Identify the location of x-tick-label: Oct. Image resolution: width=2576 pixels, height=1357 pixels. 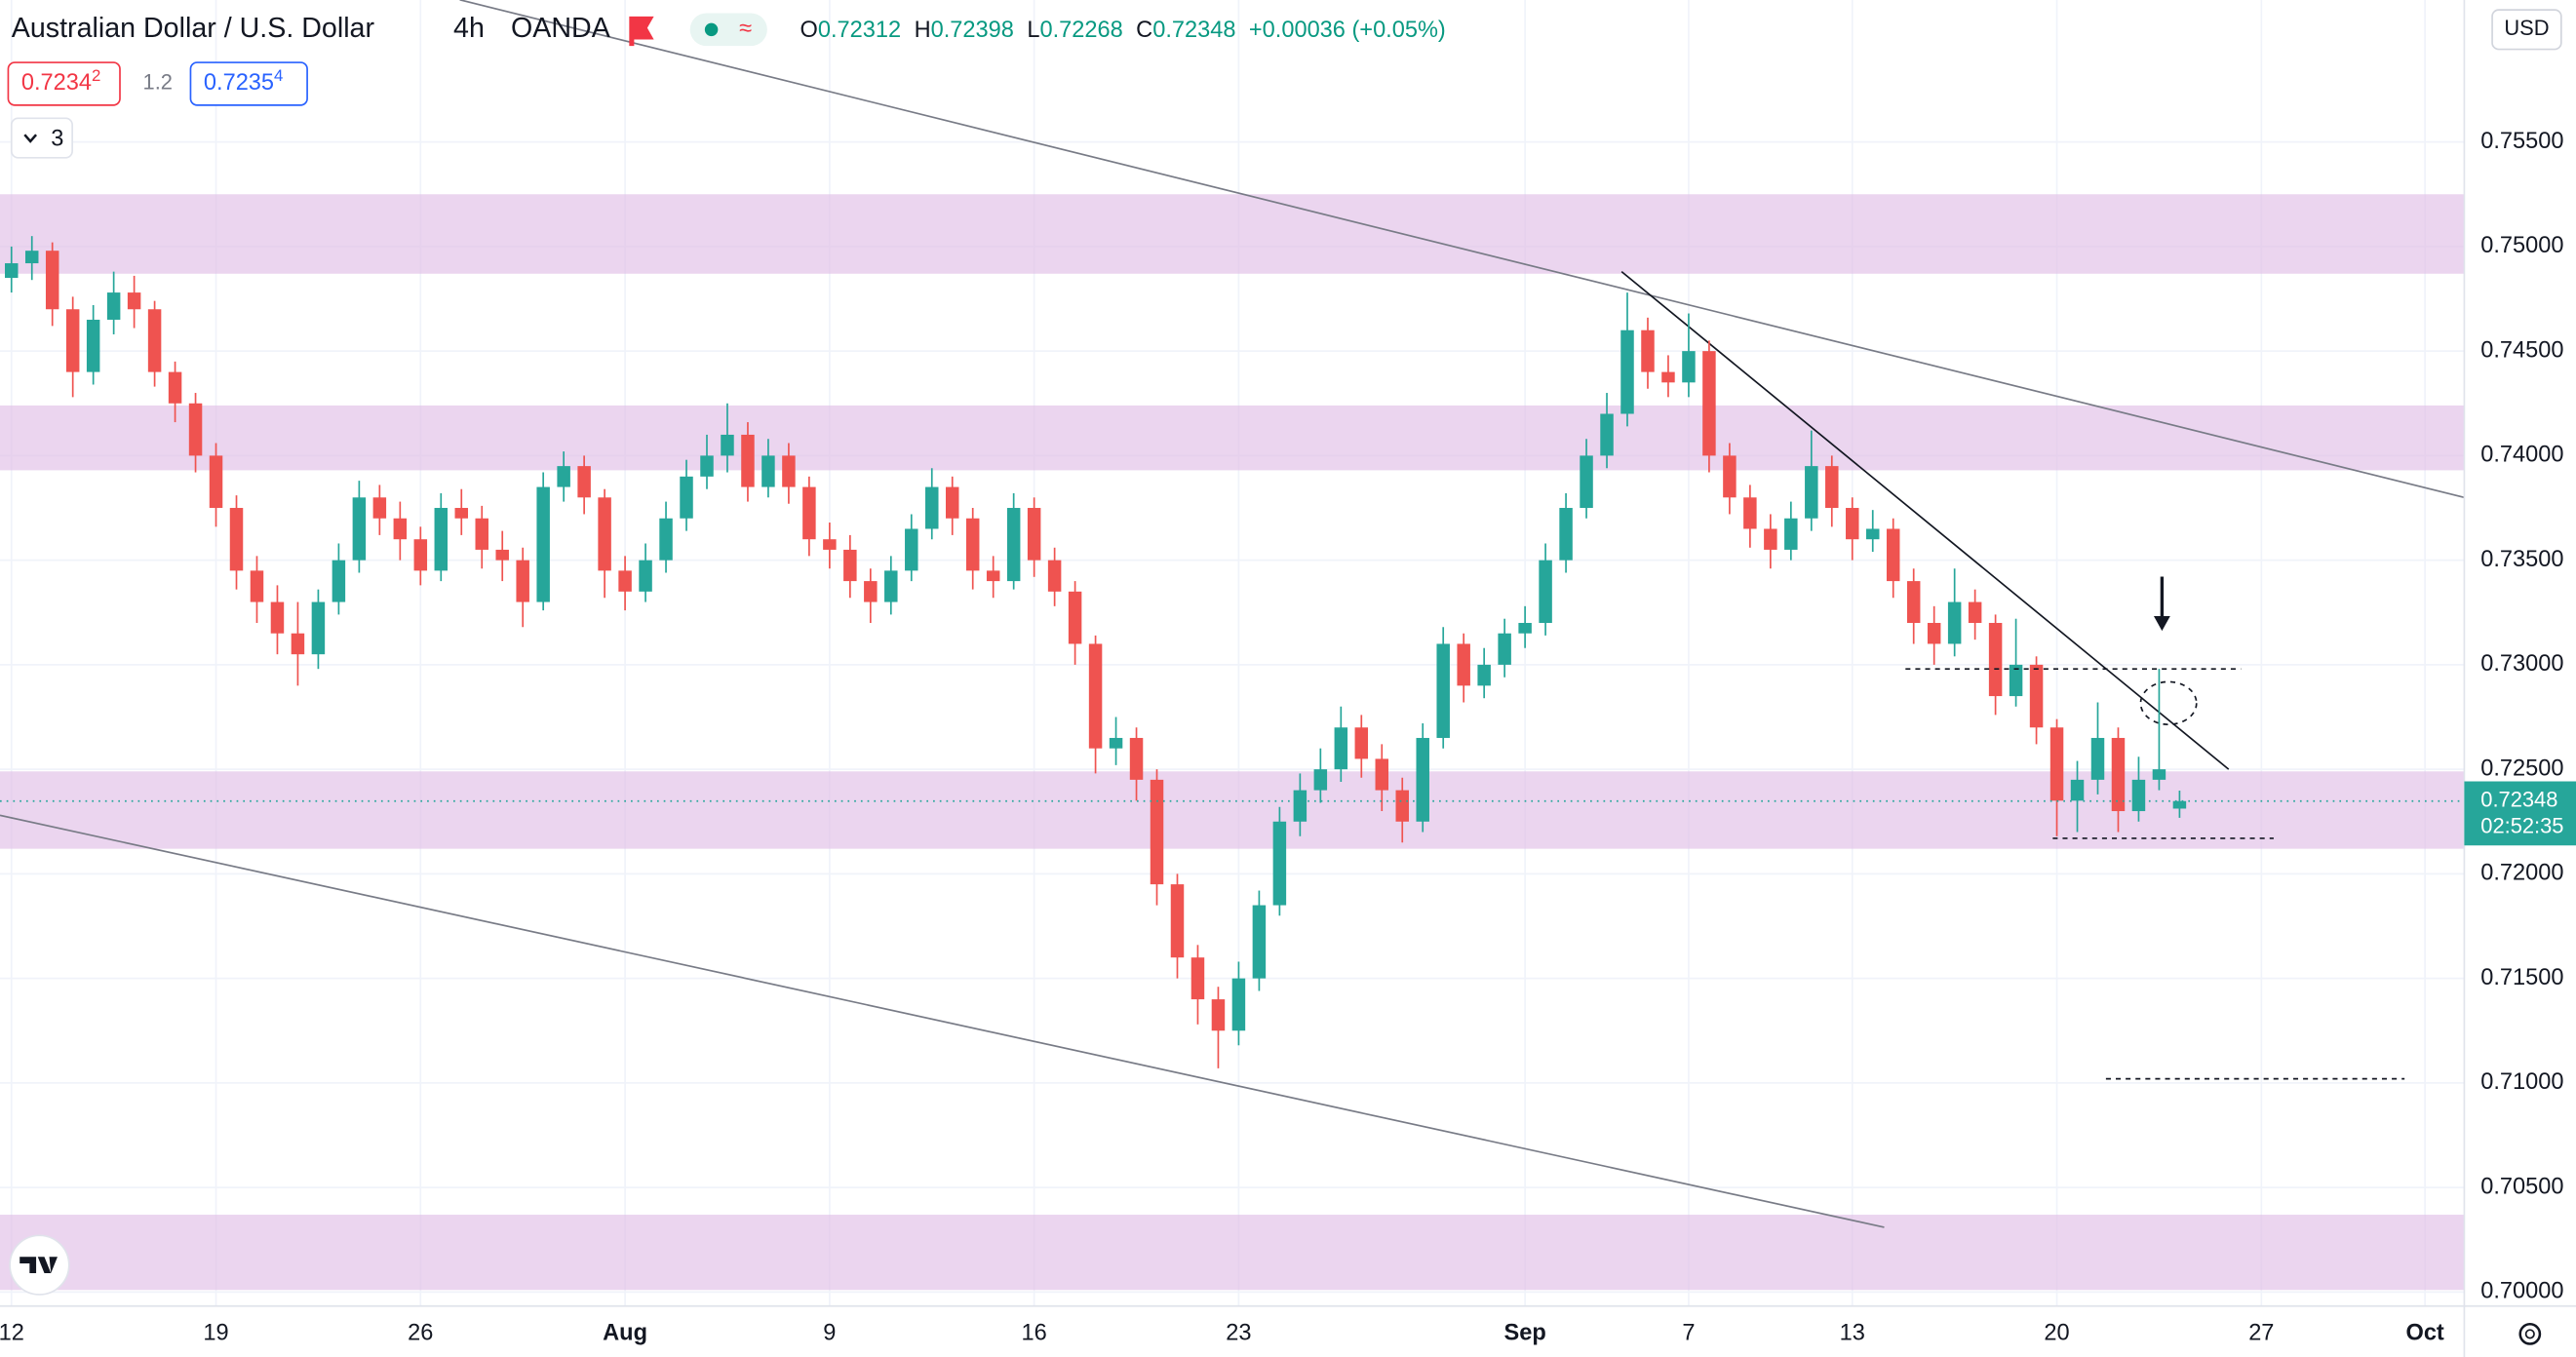
(2424, 1332).